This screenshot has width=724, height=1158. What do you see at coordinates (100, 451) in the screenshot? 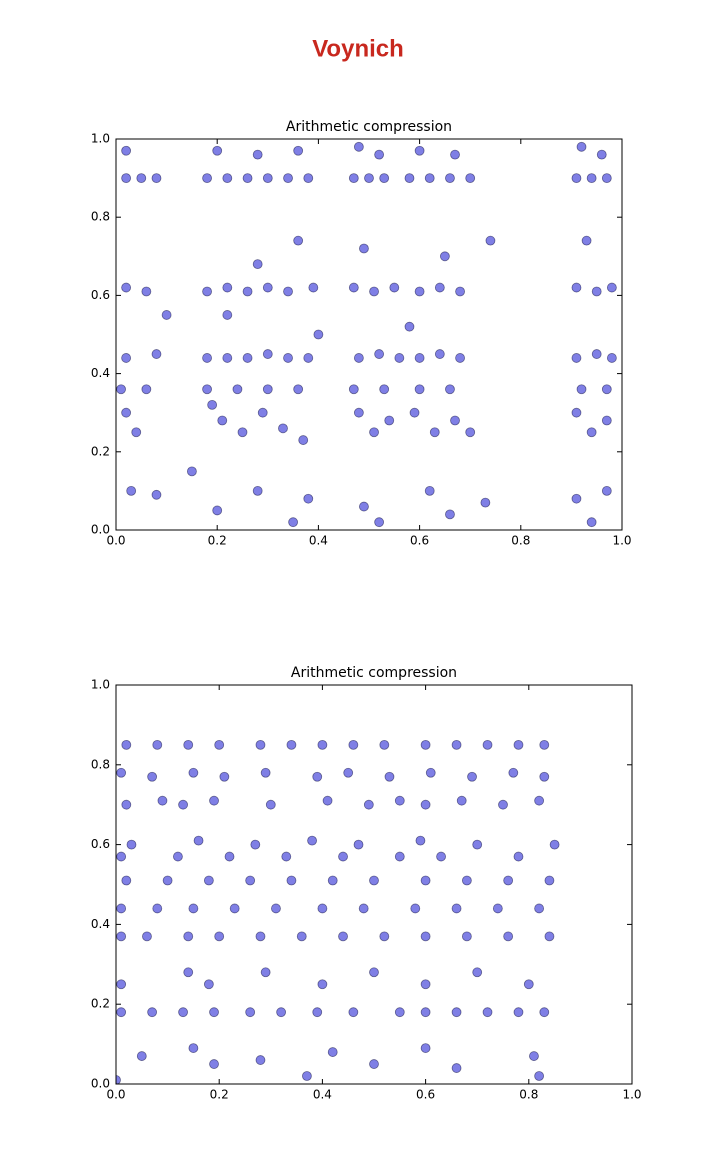
I see `y-tick-label: 0.2` at bounding box center [100, 451].